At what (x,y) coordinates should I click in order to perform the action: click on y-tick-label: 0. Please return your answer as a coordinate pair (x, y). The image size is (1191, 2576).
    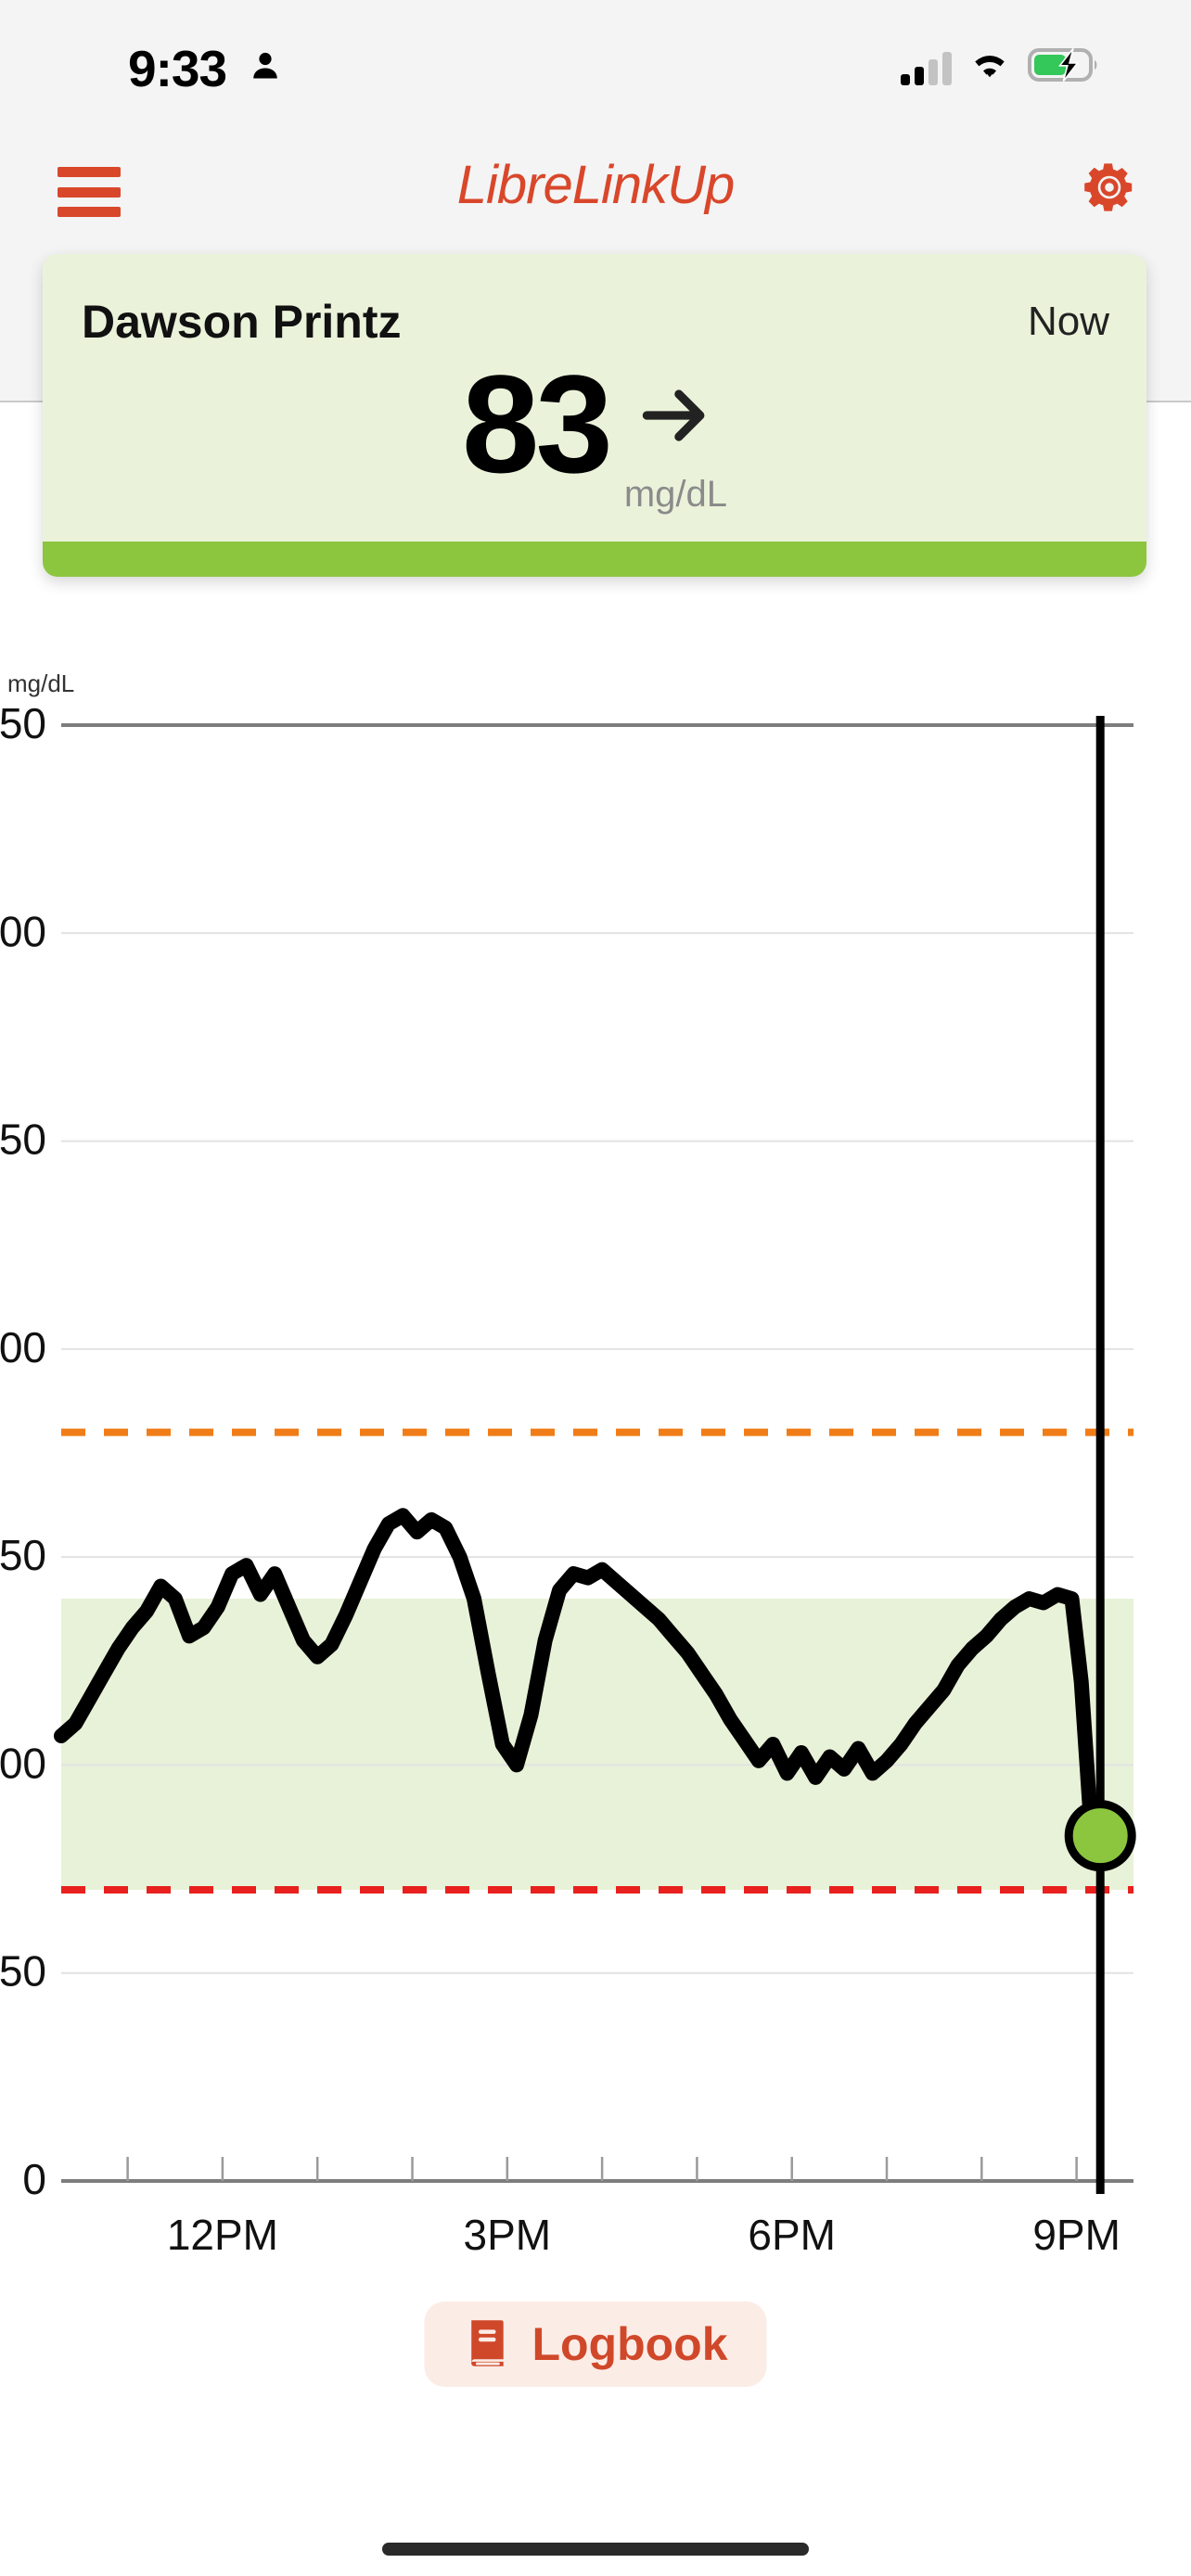
    Looking at the image, I should click on (34, 2179).